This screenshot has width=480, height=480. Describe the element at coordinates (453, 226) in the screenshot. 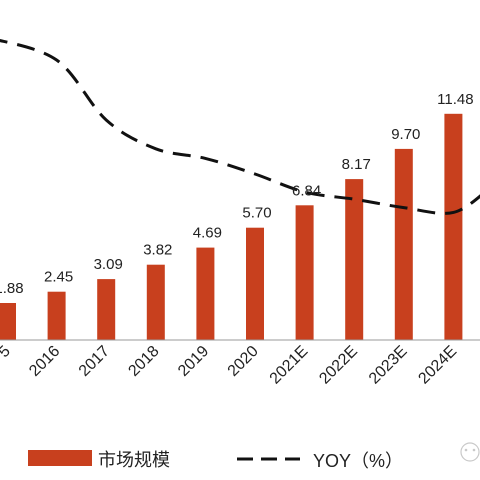

I see `bar-2024E` at that location.